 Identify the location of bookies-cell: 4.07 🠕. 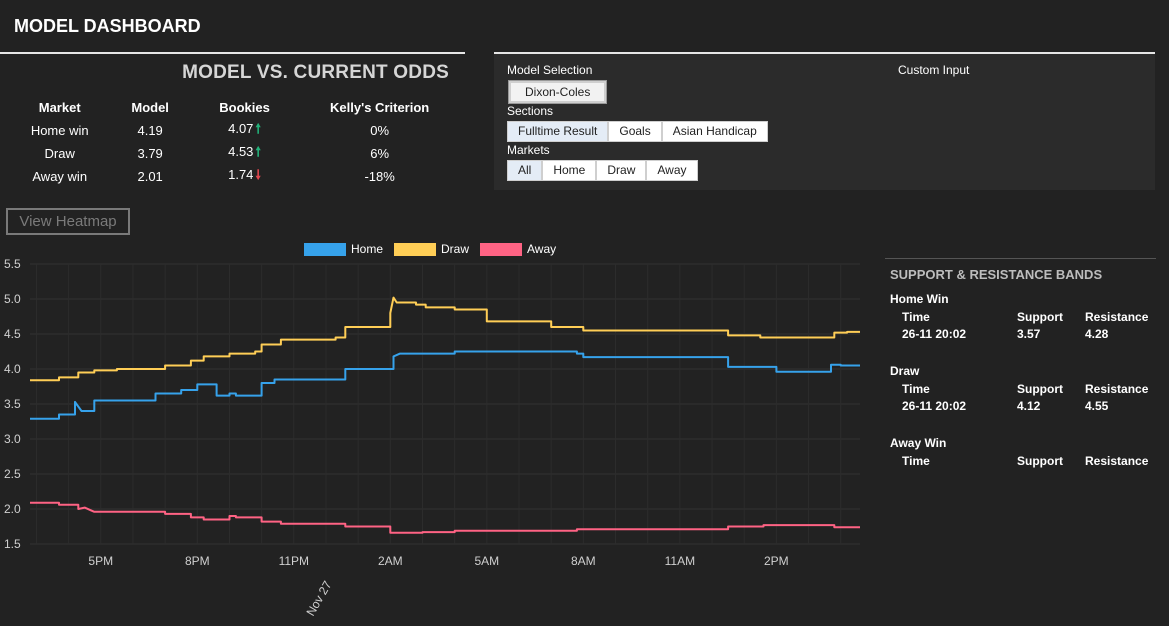
(244, 130).